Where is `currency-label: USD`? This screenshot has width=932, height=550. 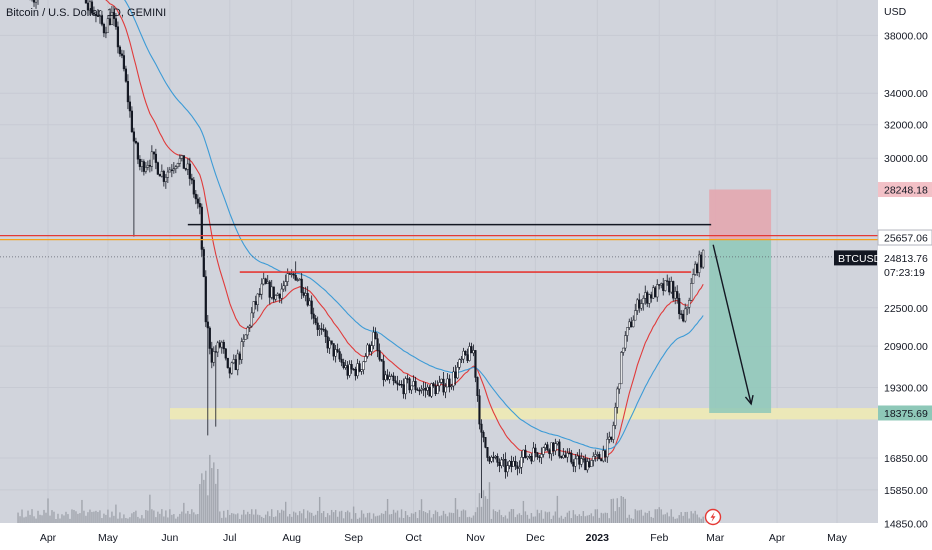 currency-label: USD is located at coordinates (895, 12).